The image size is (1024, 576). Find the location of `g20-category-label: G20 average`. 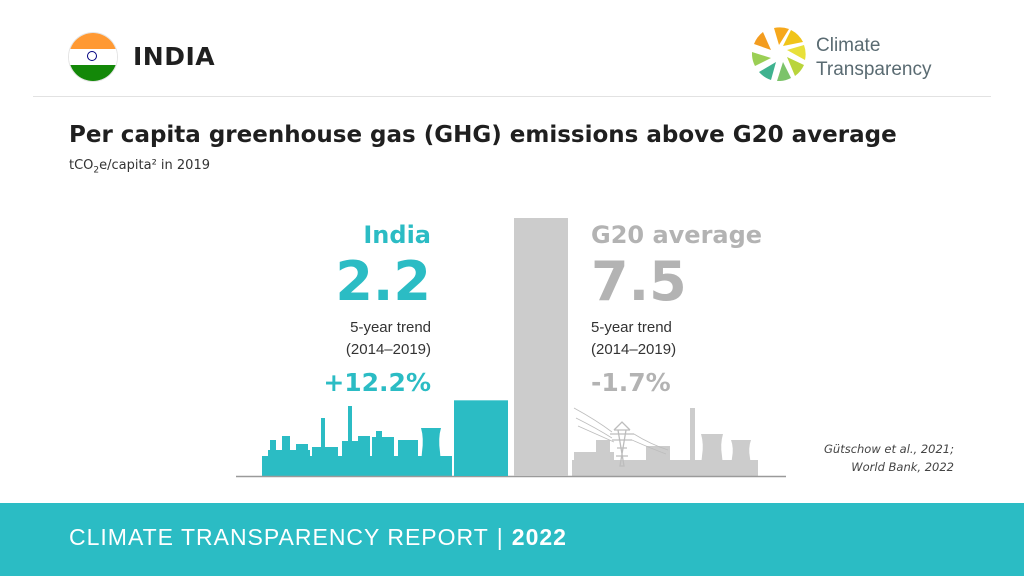

g20-category-label: G20 average is located at coordinates (676, 235).